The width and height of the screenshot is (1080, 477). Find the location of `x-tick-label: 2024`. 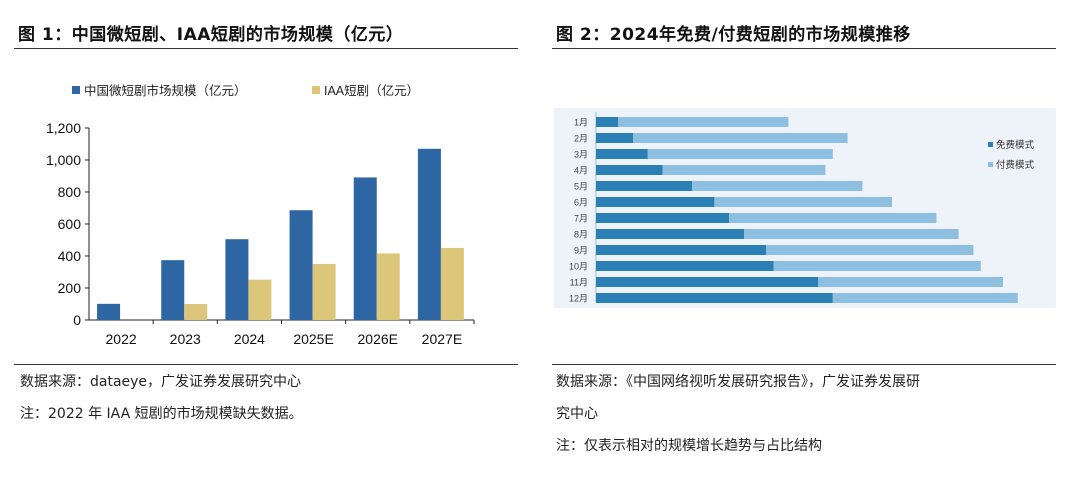

x-tick-label: 2024 is located at coordinates (249, 339).